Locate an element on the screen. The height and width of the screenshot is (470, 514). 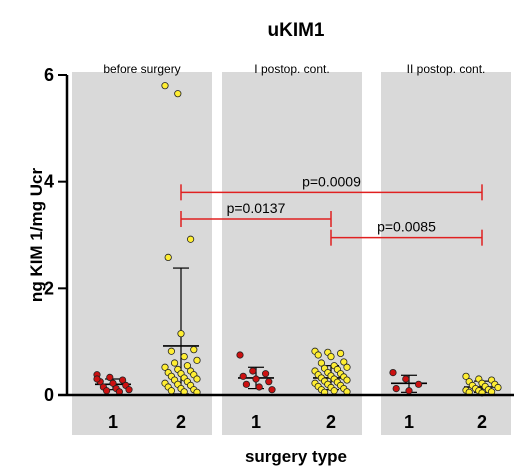
y-tick-label: 4 is located at coordinates (49, 182).